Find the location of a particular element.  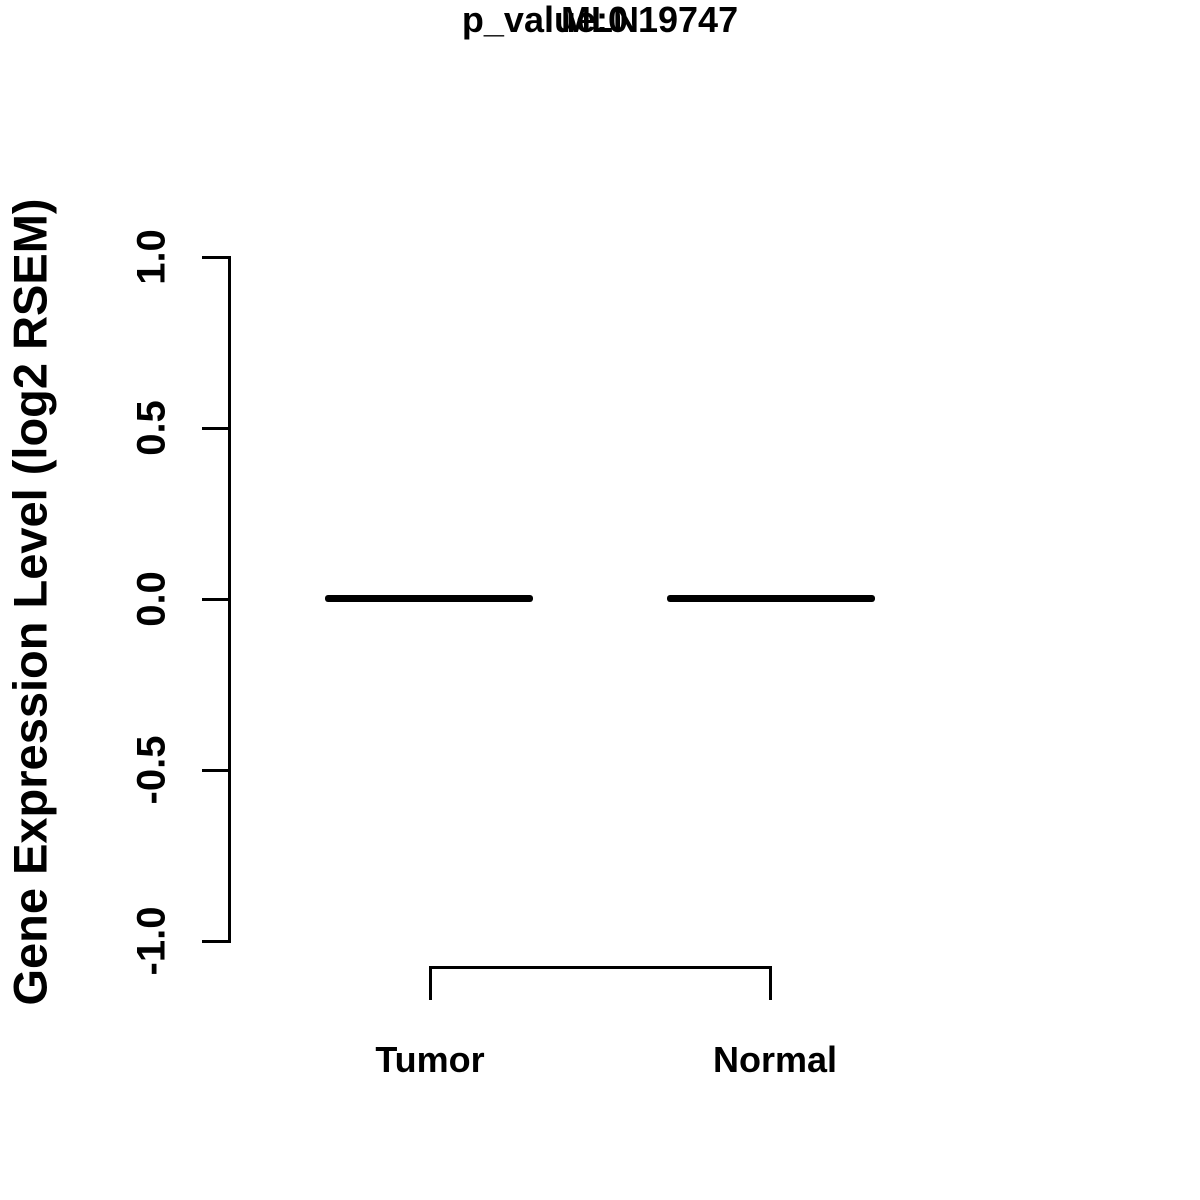

median-line-normal is located at coordinates (771, 598).